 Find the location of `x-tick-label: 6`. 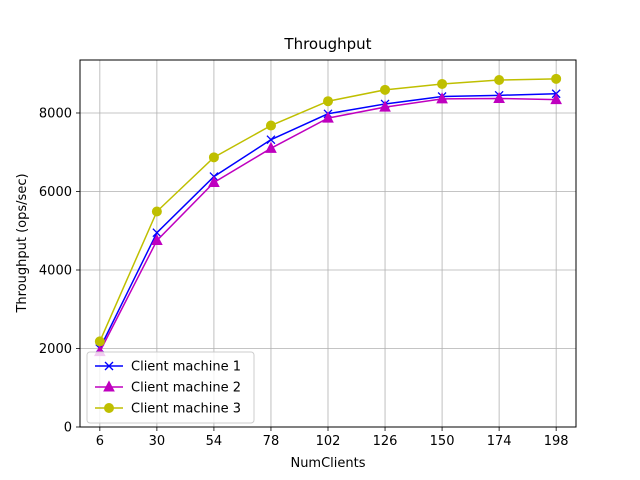

x-tick-label: 6 is located at coordinates (100, 441).